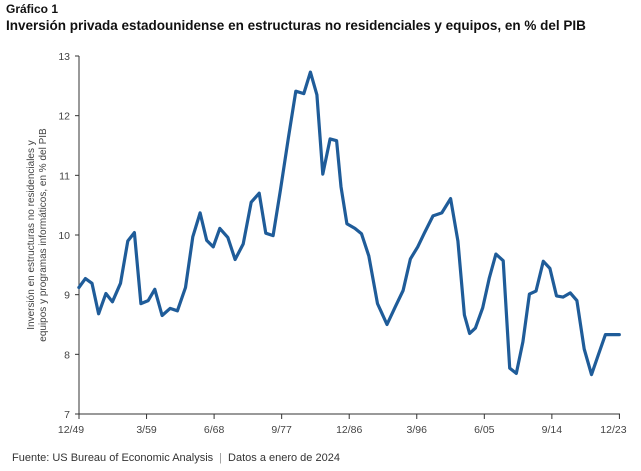 The width and height of the screenshot is (641, 471). What do you see at coordinates (67, 296) in the screenshot?
I see `y-tick-label: 9` at bounding box center [67, 296].